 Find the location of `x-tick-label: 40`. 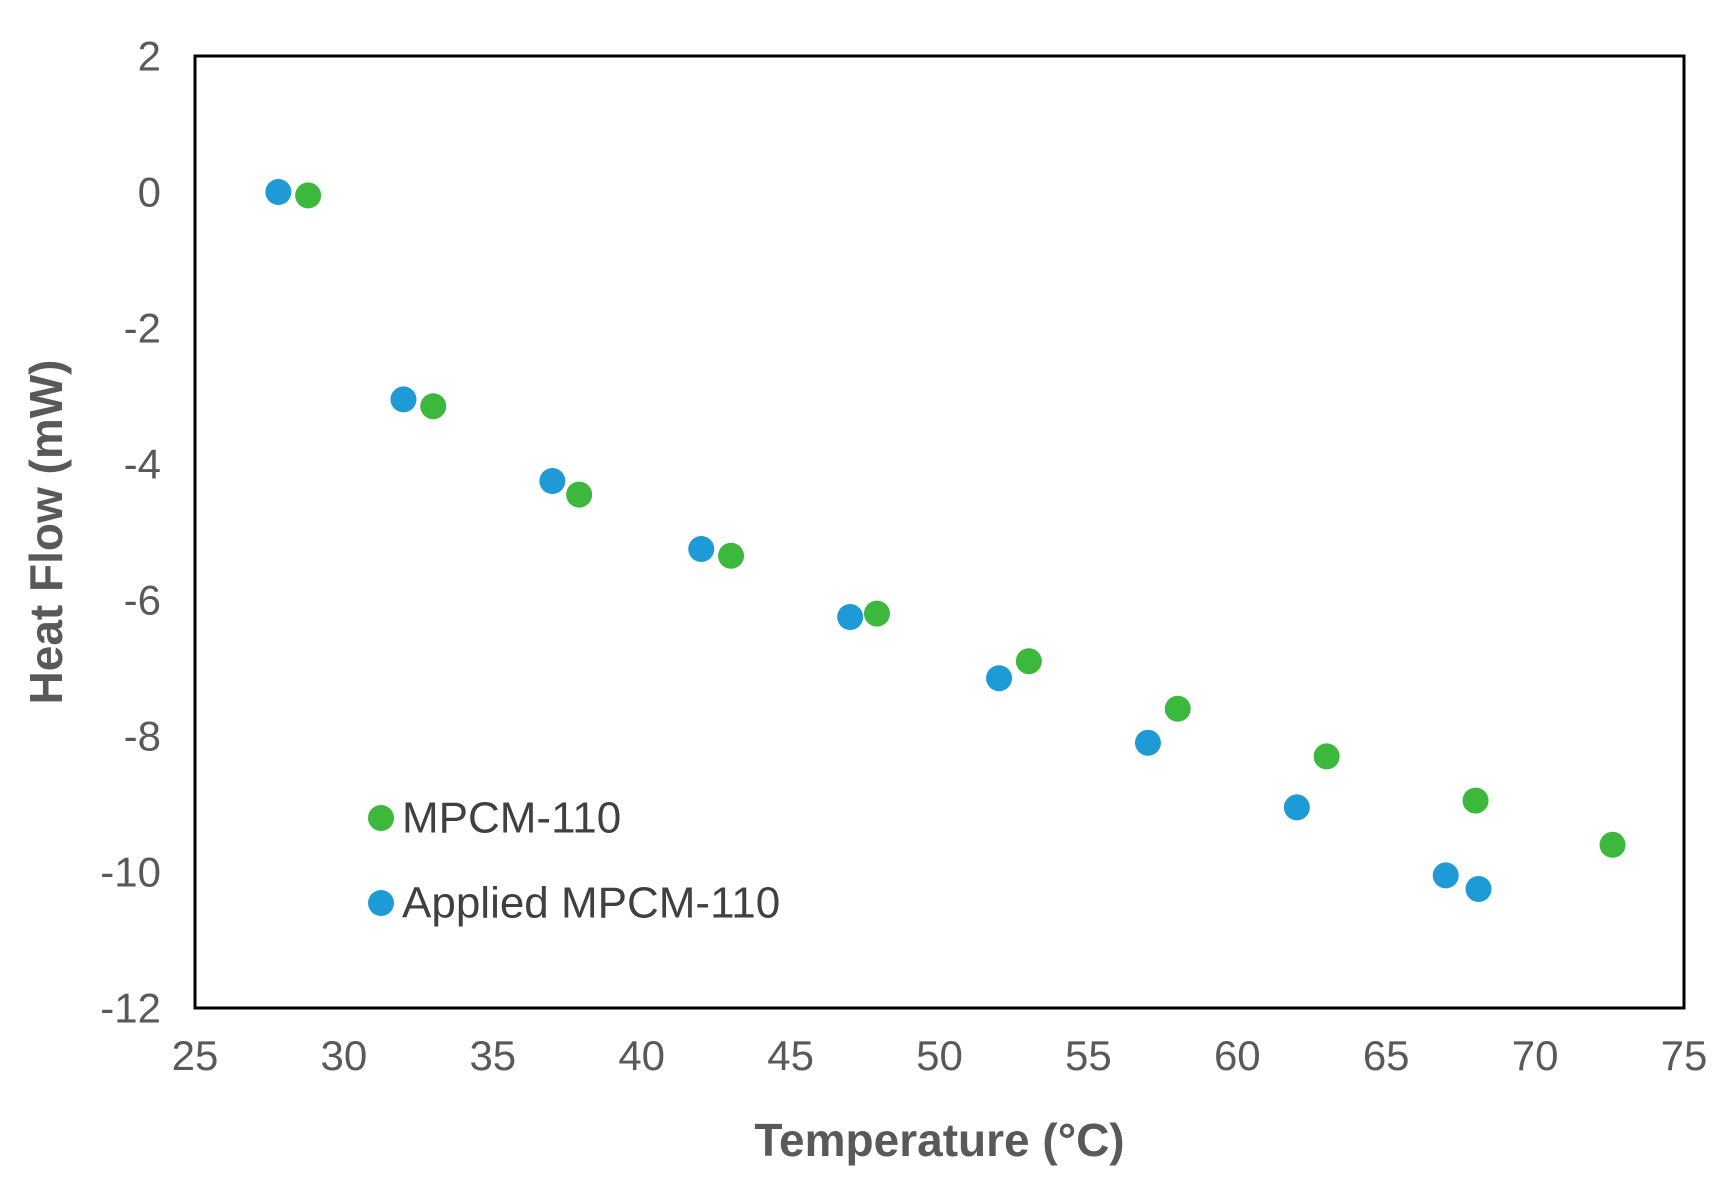

x-tick-label: 40 is located at coordinates (641, 1055).